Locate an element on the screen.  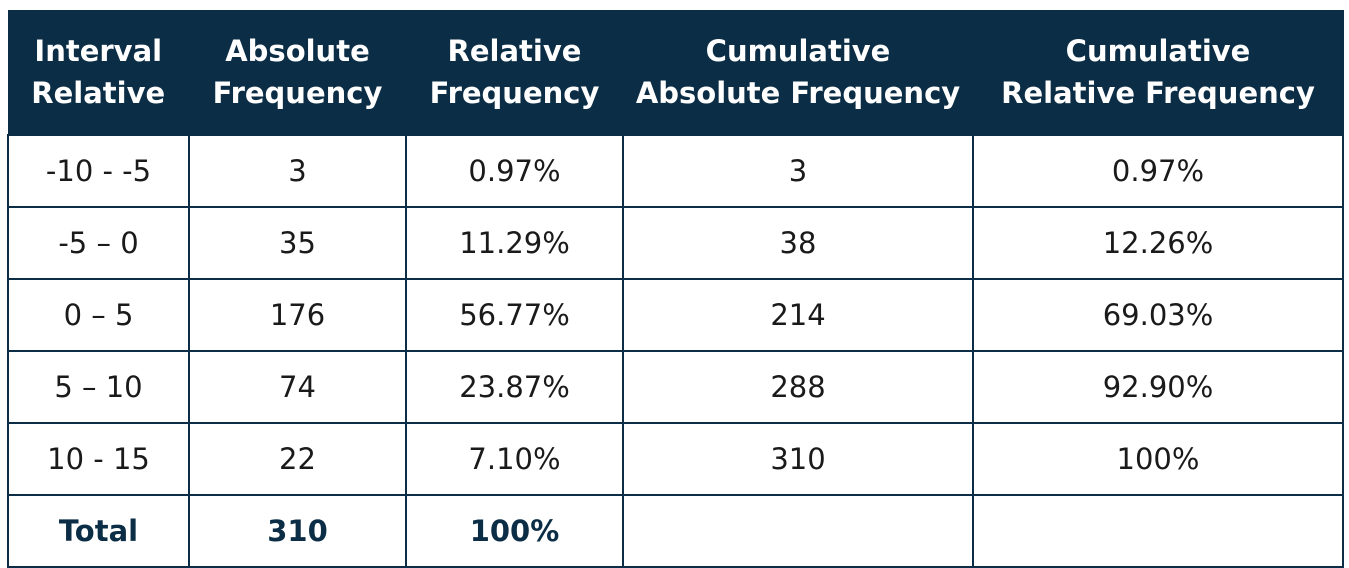
header-line: Absolute is located at coordinates (297, 51).